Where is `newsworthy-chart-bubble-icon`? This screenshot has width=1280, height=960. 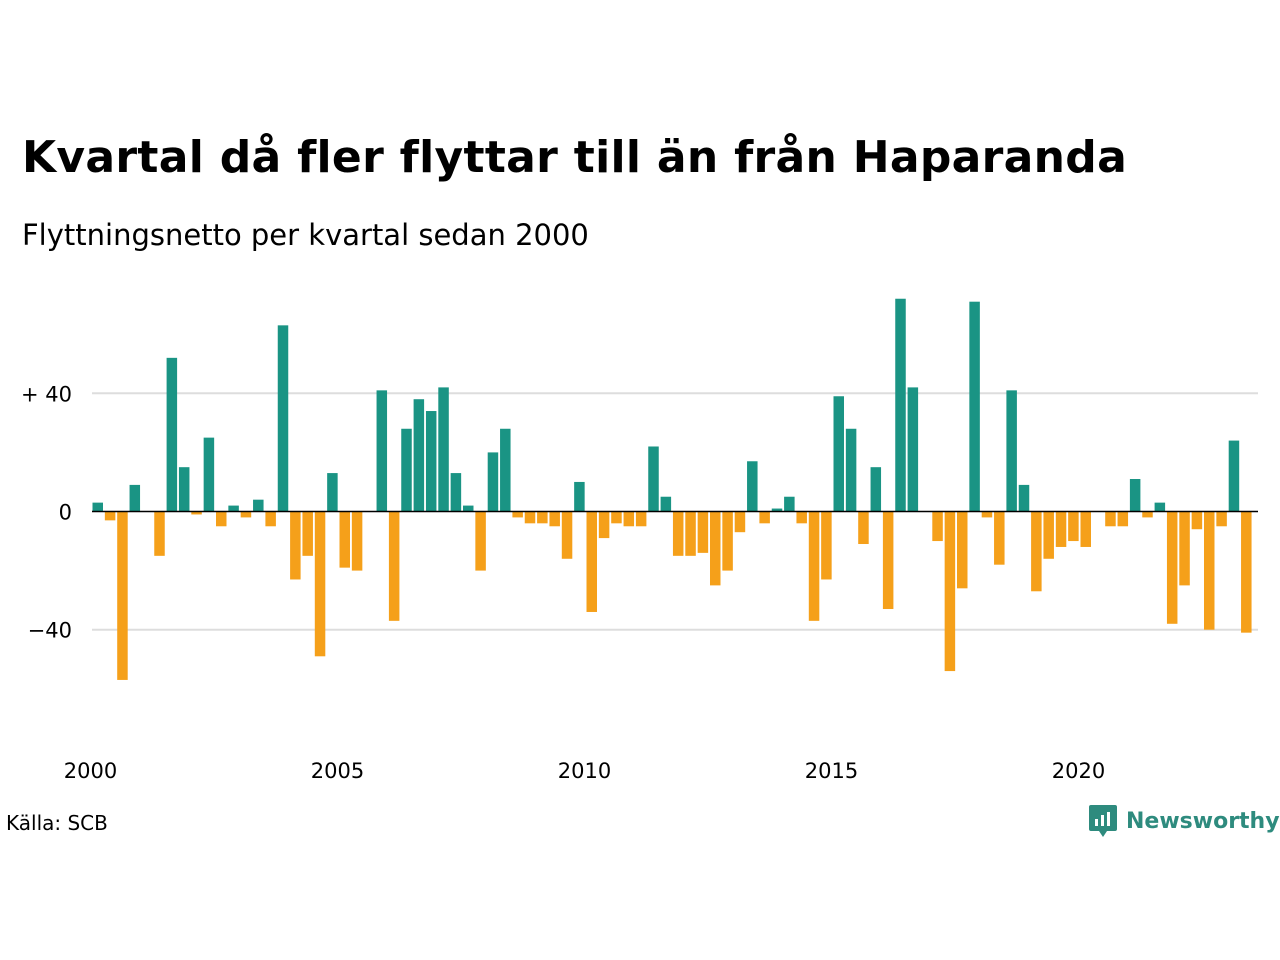
newsworthy-chart-bubble-icon is located at coordinates (1103, 821).